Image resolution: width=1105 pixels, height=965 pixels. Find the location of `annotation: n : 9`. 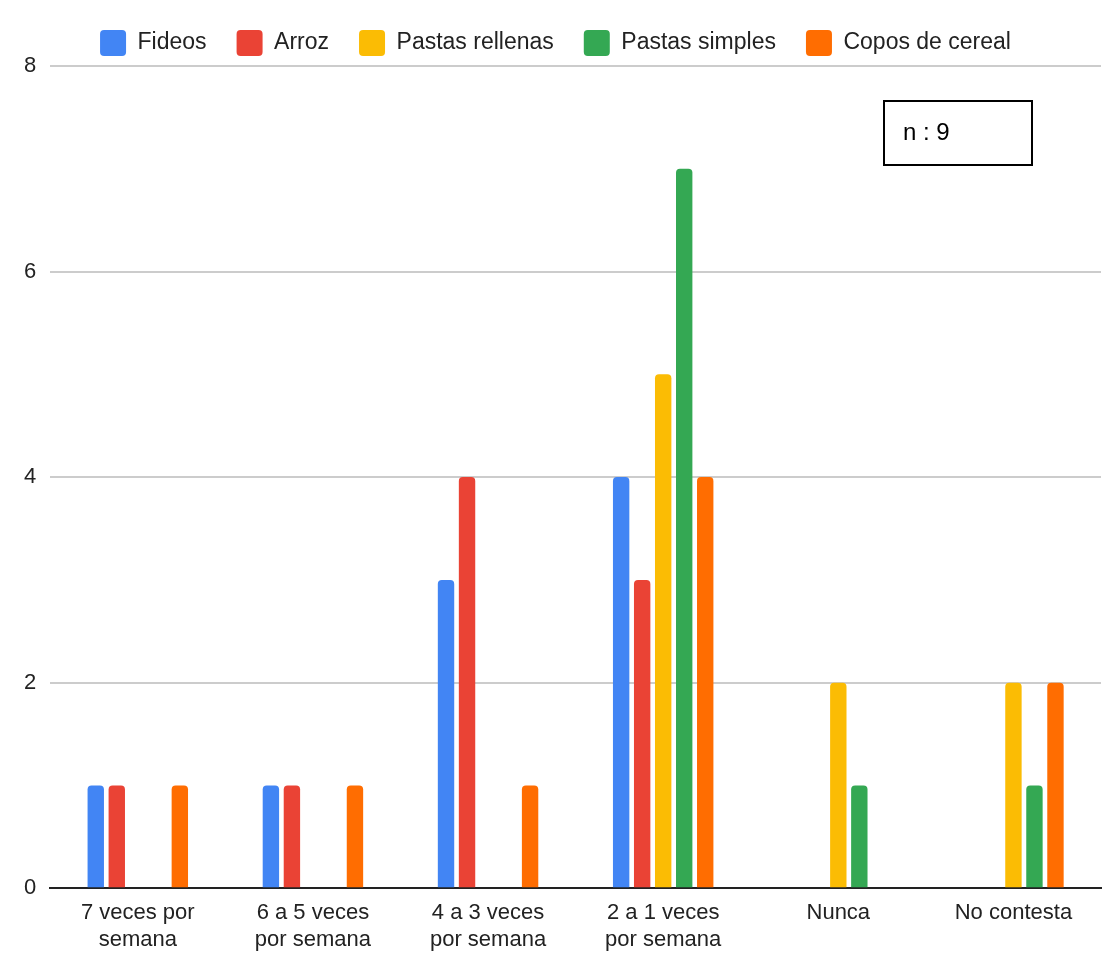

annotation: n : 9 is located at coordinates (958, 133).